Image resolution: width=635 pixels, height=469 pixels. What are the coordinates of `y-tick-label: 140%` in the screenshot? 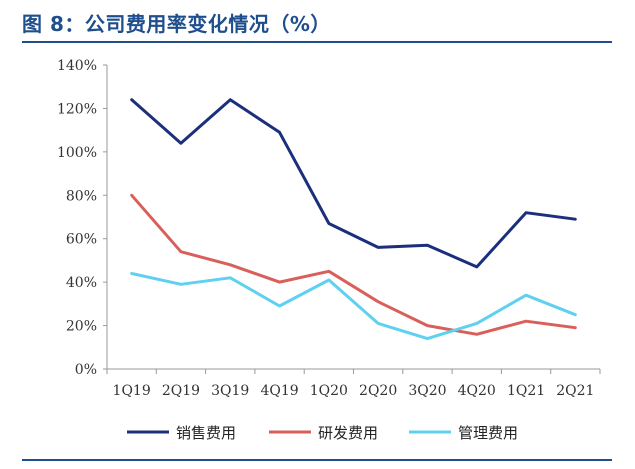 It's located at (77, 66).